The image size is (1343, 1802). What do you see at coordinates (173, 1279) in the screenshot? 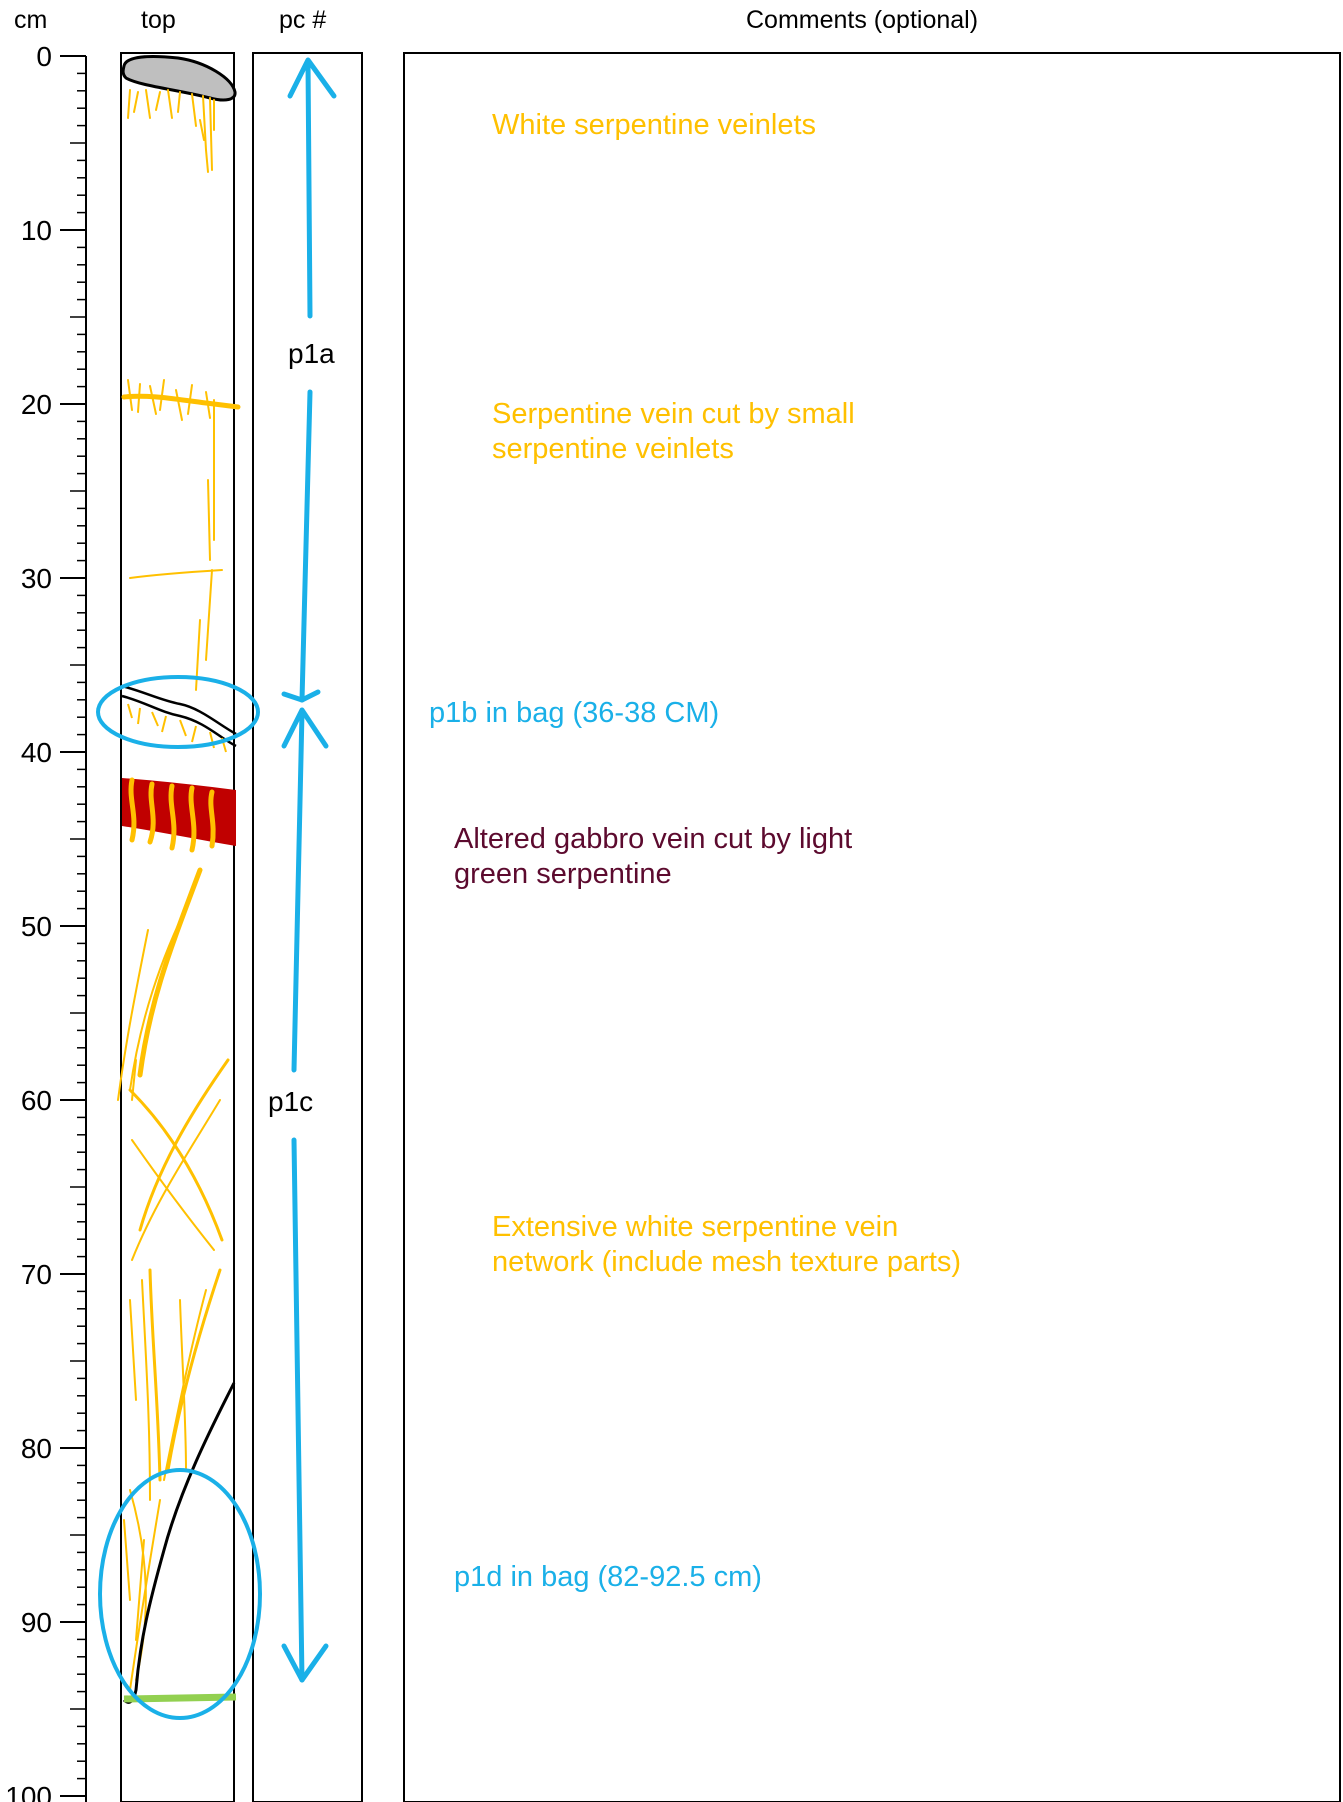
I see `serpentine-network` at bounding box center [173, 1279].